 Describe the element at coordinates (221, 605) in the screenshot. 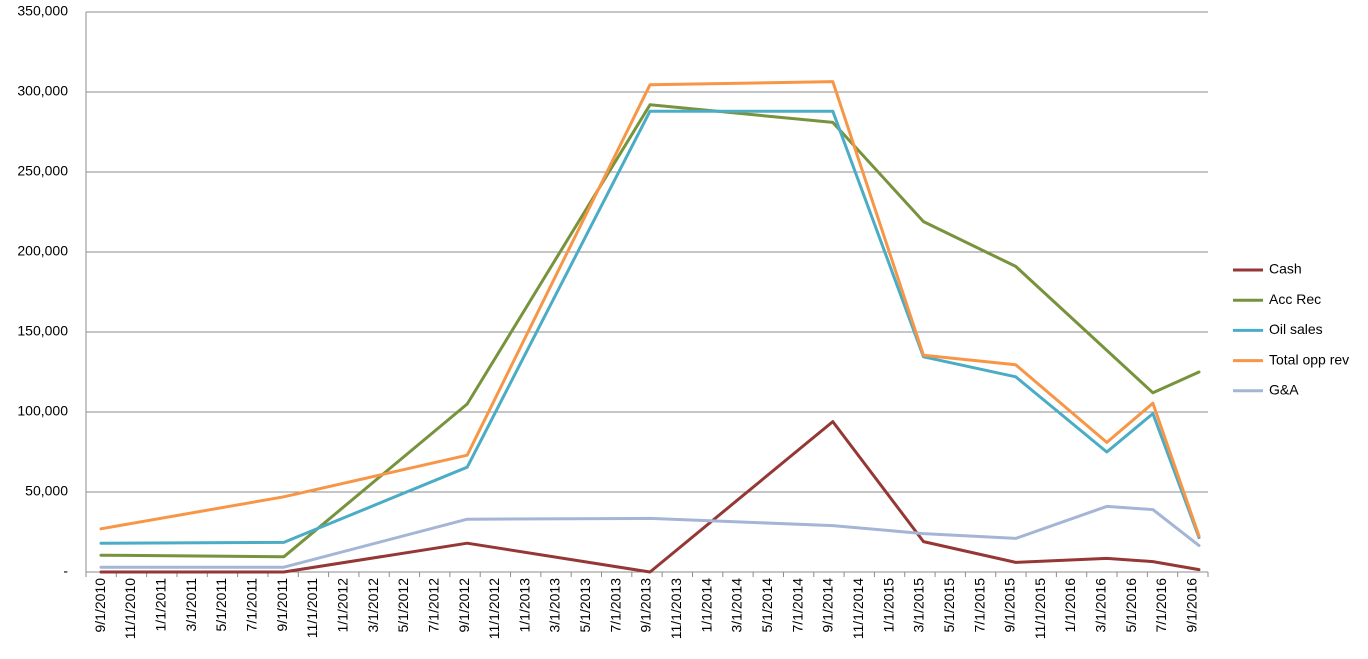

I see `x-tick-label: 5/1/2011` at that location.